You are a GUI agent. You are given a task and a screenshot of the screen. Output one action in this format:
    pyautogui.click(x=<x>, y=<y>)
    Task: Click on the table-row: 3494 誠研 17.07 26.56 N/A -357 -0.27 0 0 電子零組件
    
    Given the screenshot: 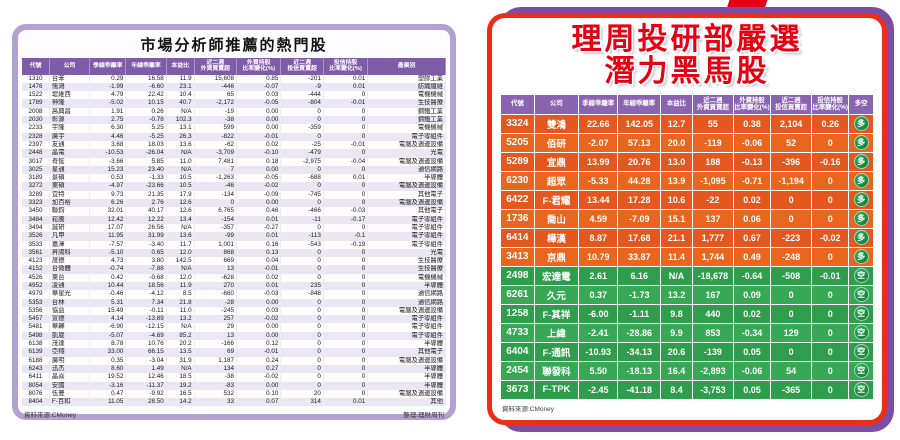 What is the action you would take?
    pyautogui.click(x=234, y=228)
    